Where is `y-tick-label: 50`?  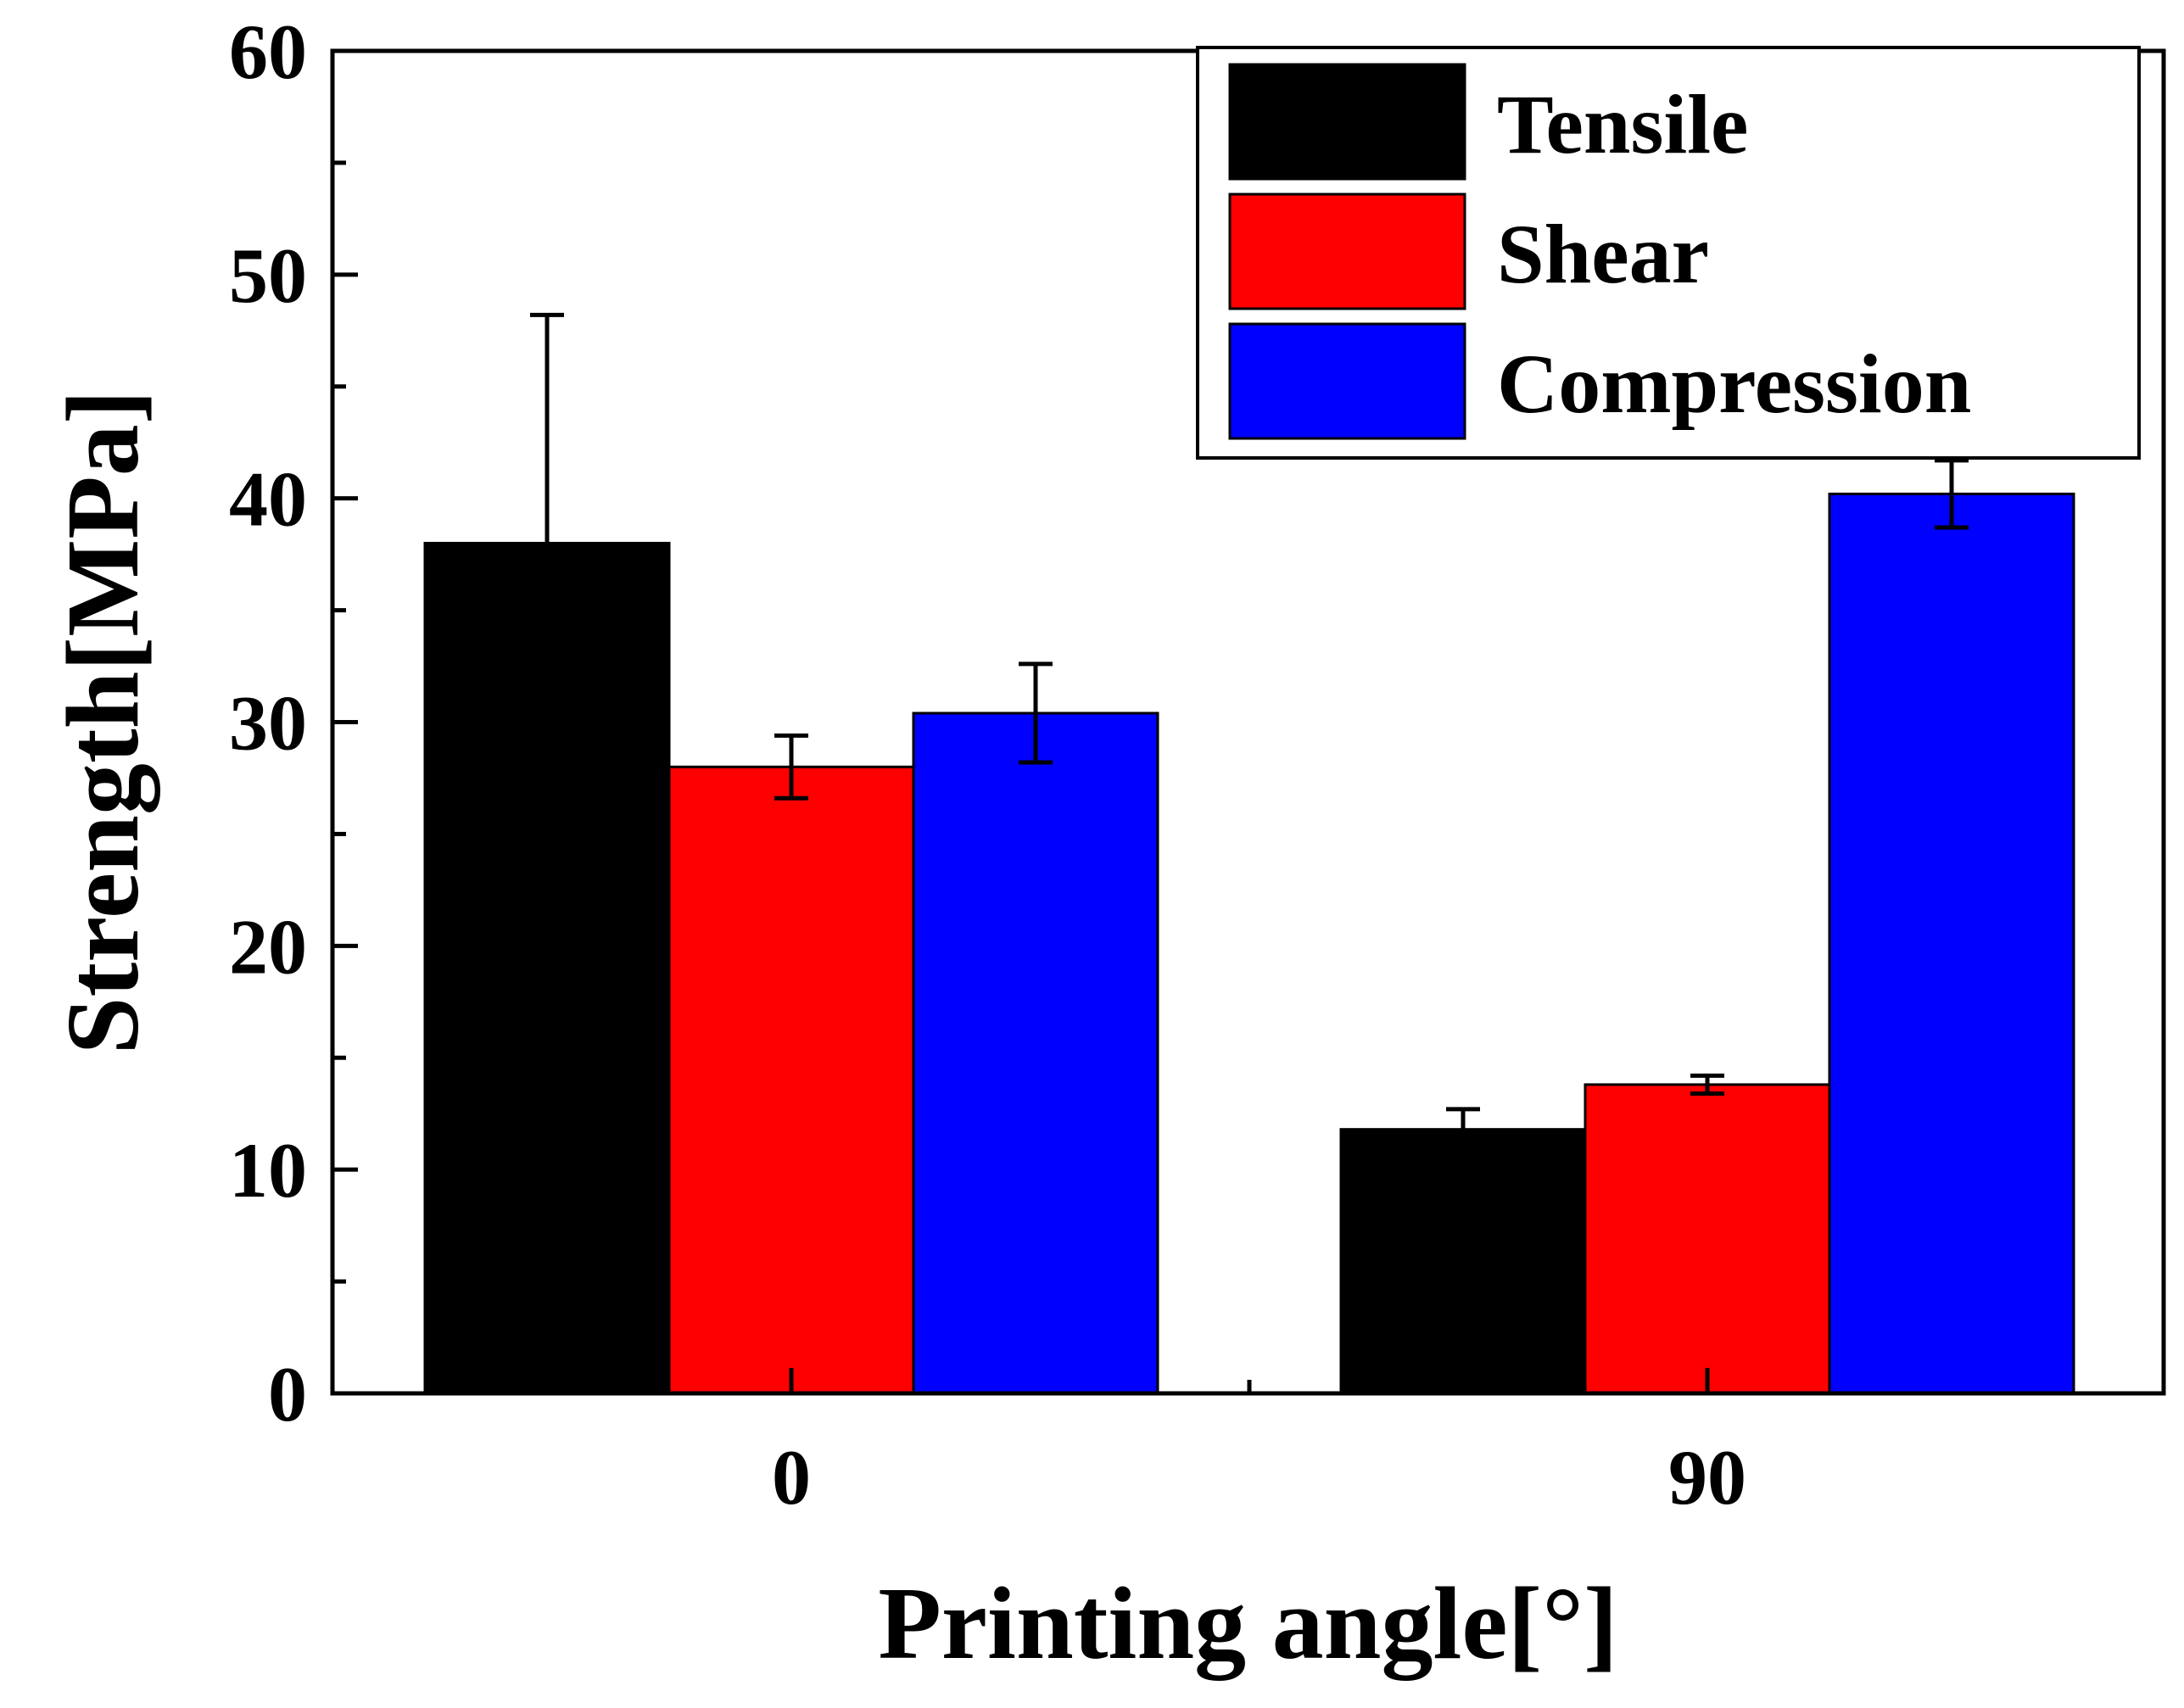 y-tick-label: 50 is located at coordinates (268, 275).